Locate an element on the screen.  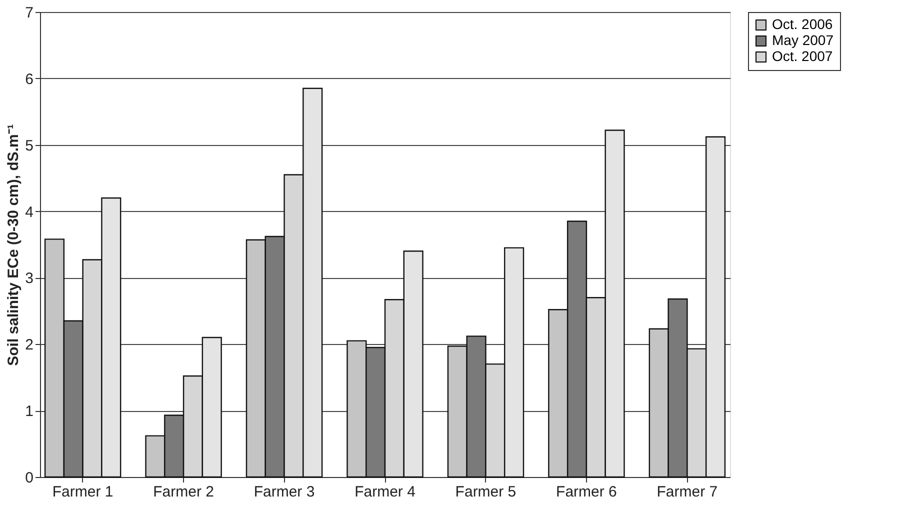
x-tick-label: Farmer 4 is located at coordinates (385, 492).